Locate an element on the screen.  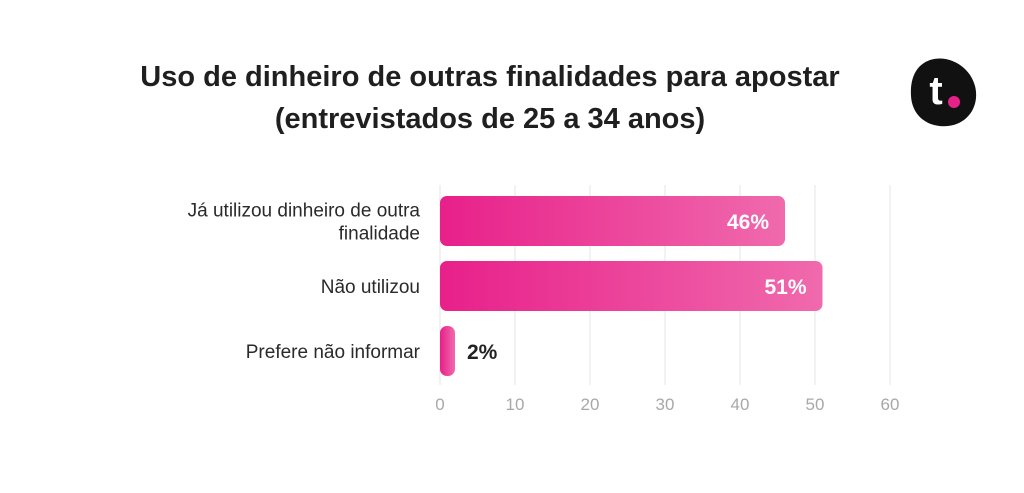
logo-blob-shape is located at coordinates (943, 92).